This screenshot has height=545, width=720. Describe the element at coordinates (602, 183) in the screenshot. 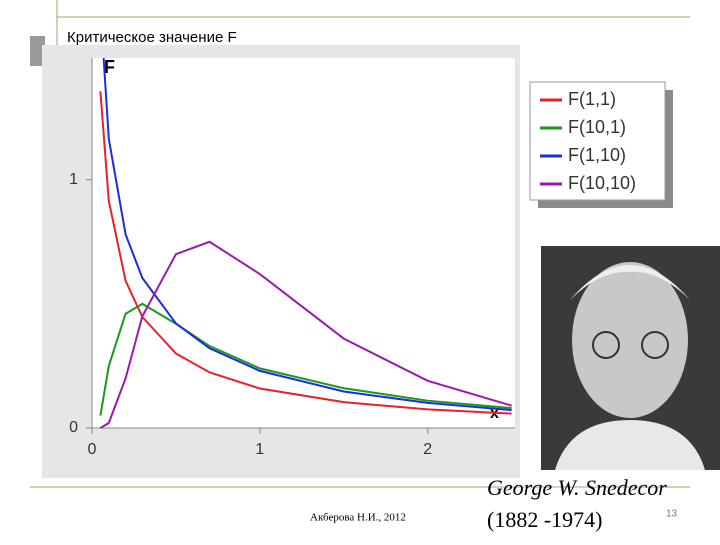

I see `legend-label: F(10,10)` at that location.